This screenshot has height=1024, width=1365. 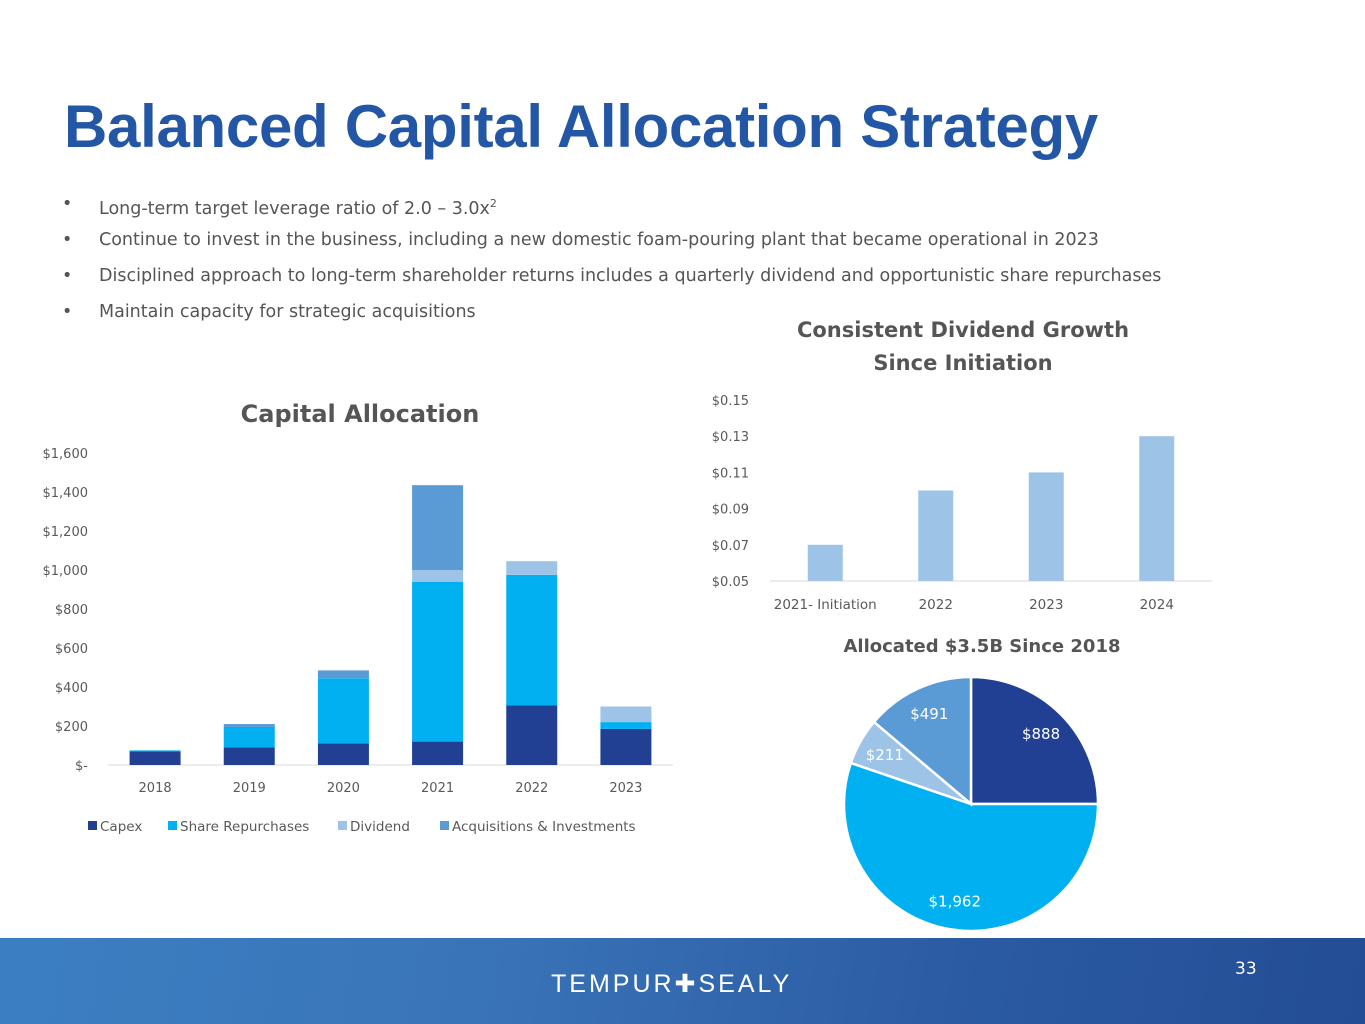 I want to click on pie-data-label: $211, so click(x=885, y=755).